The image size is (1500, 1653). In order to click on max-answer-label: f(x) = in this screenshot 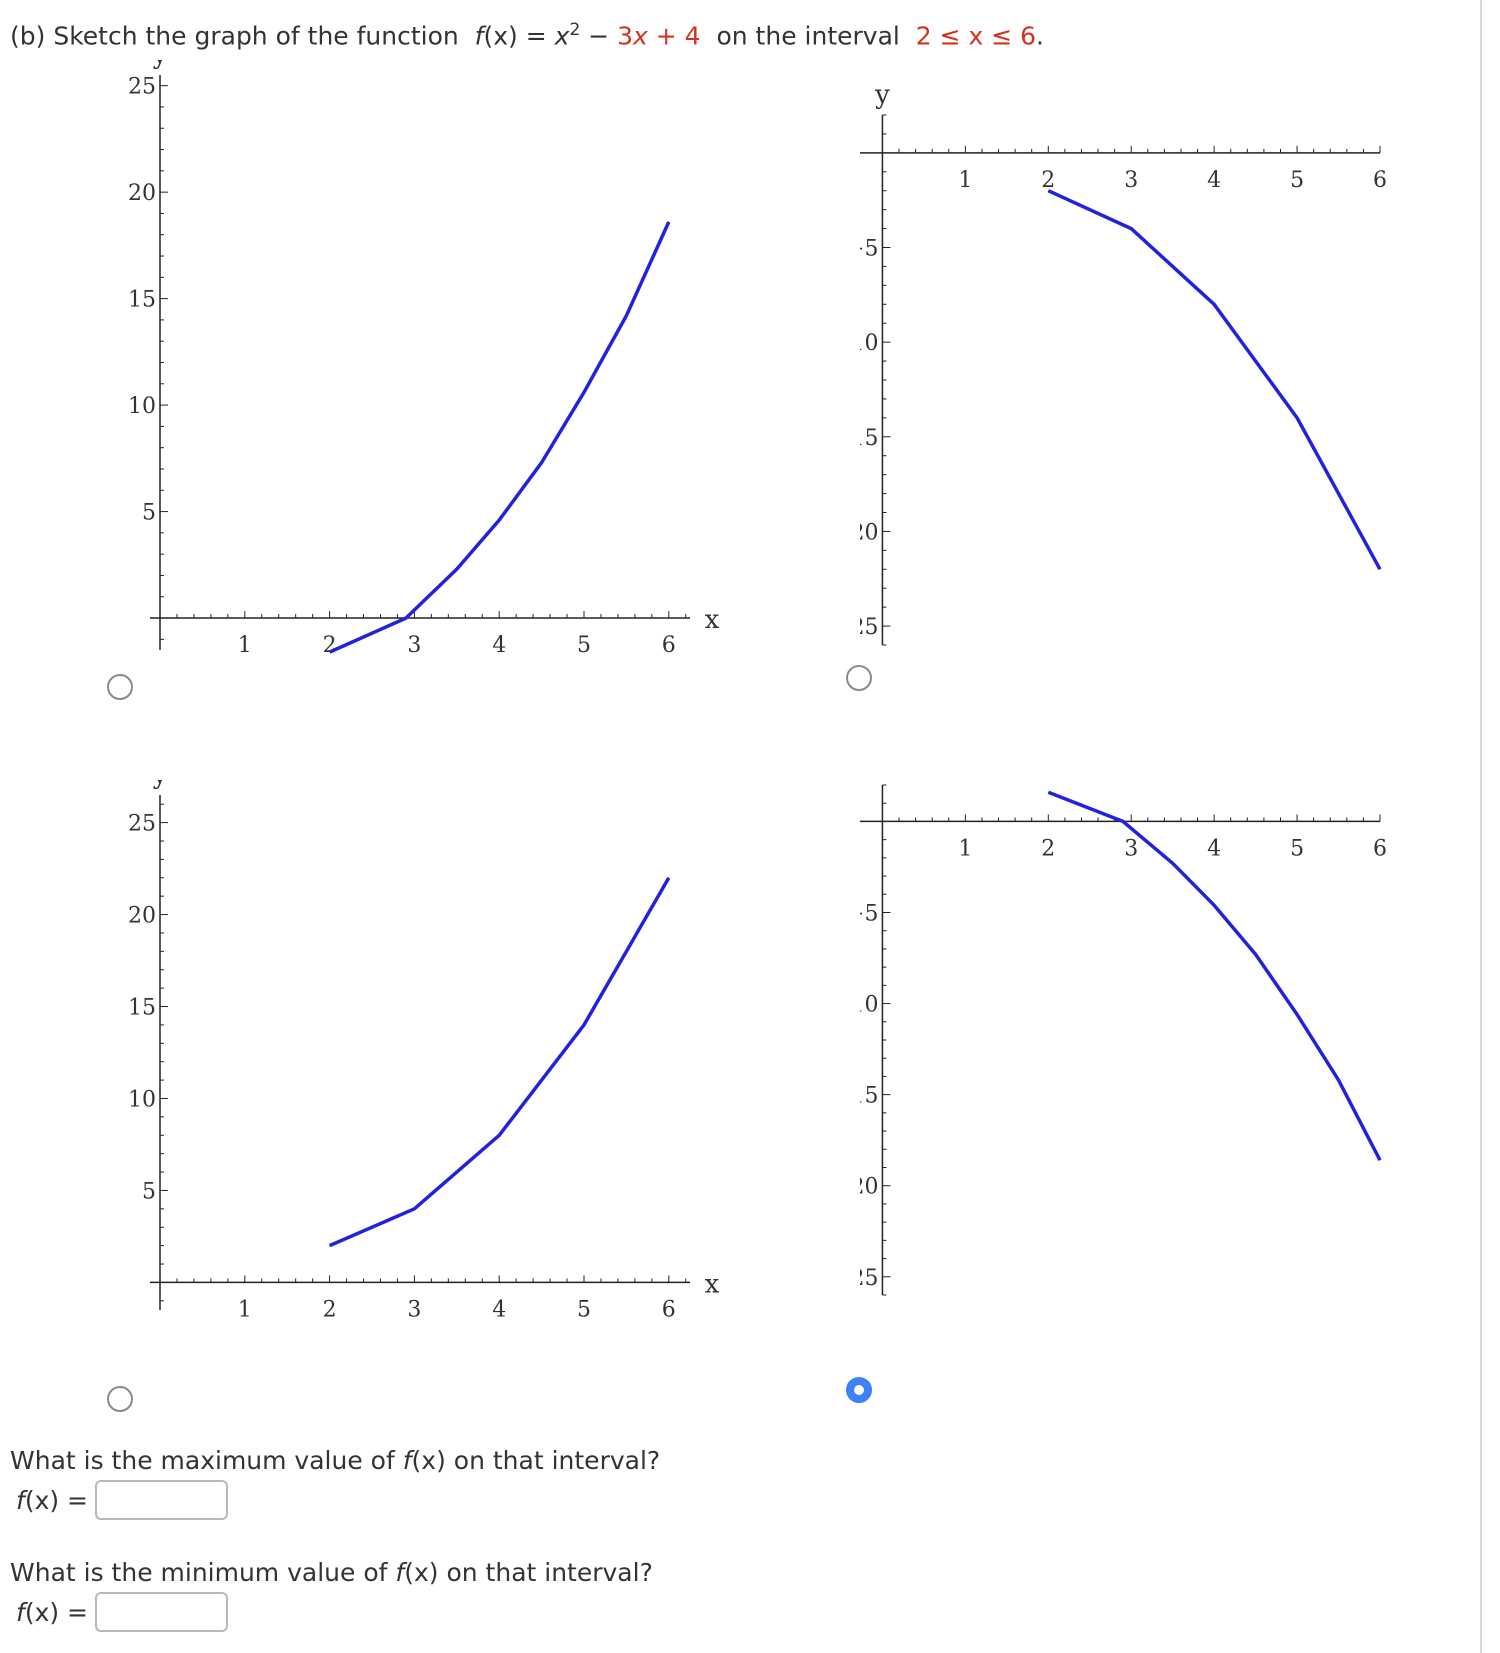, I will do `click(52, 1500)`.